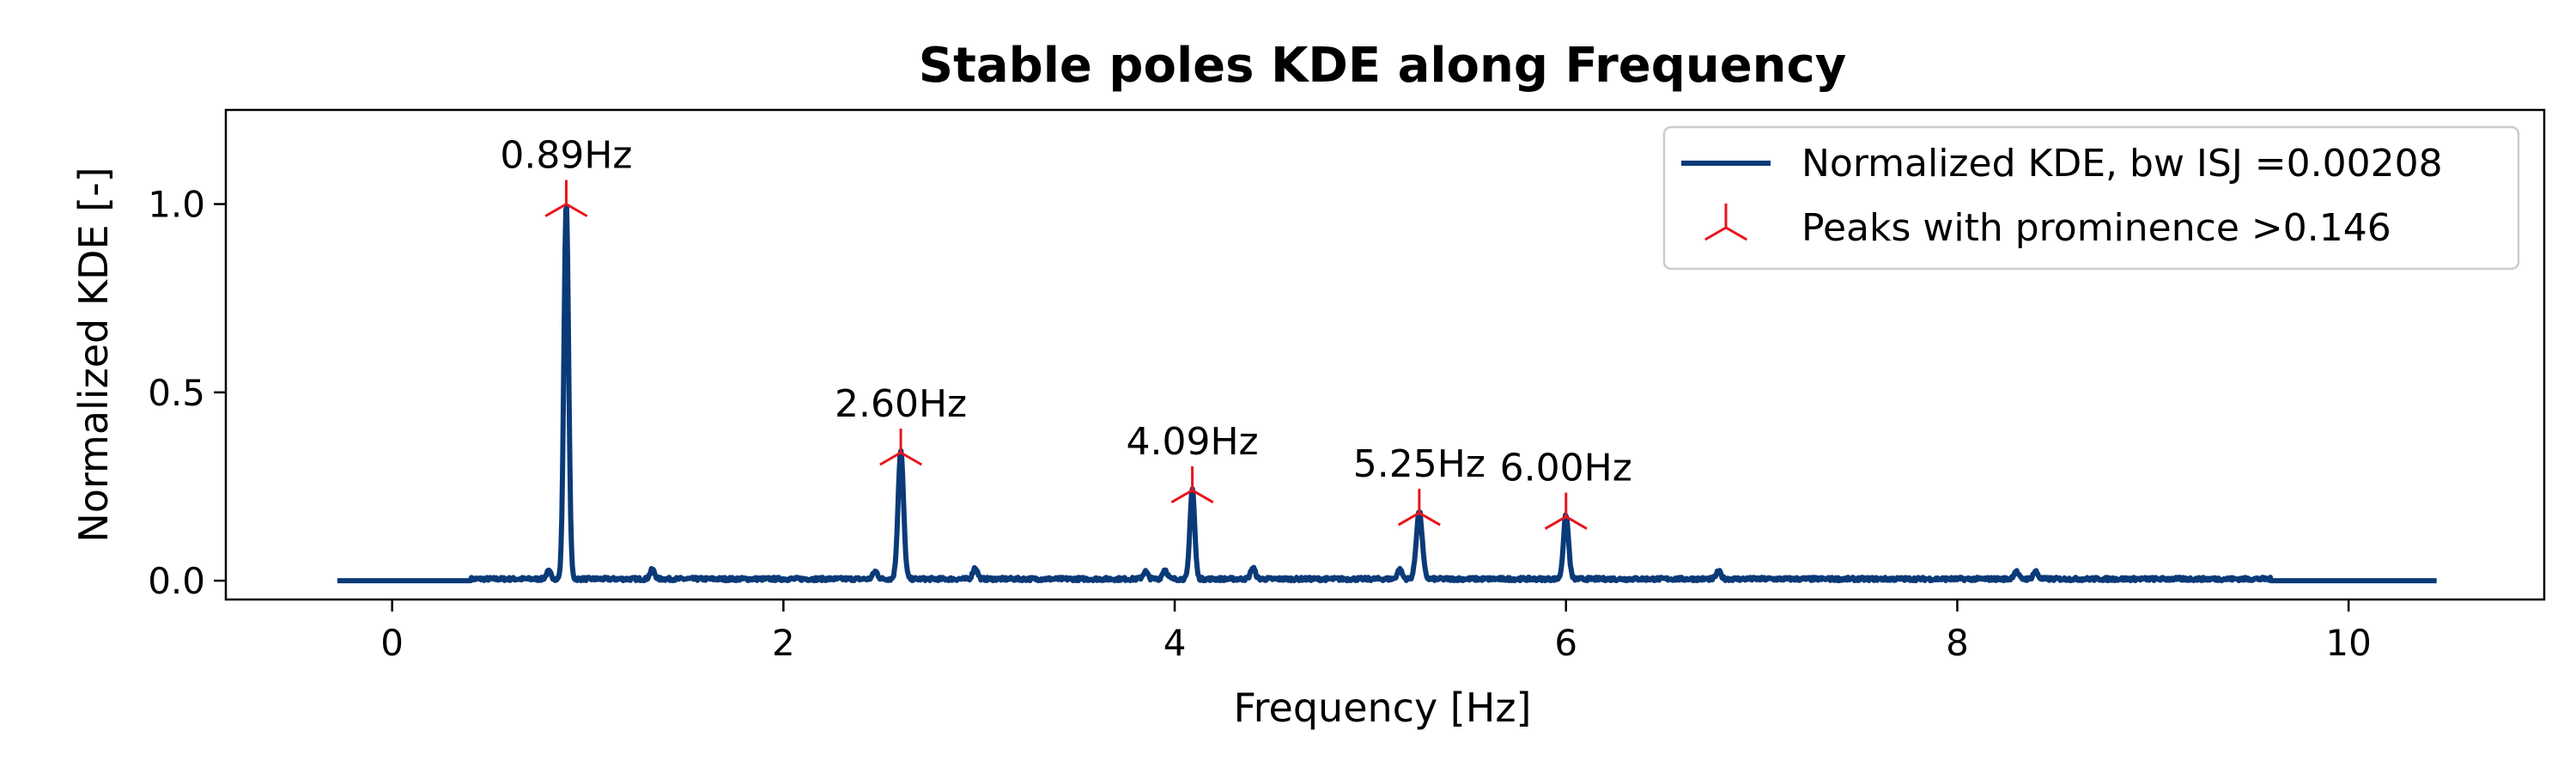 The width and height of the screenshot is (2576, 773). Describe the element at coordinates (176, 581) in the screenshot. I see `y-tick-label: 0.0` at that location.